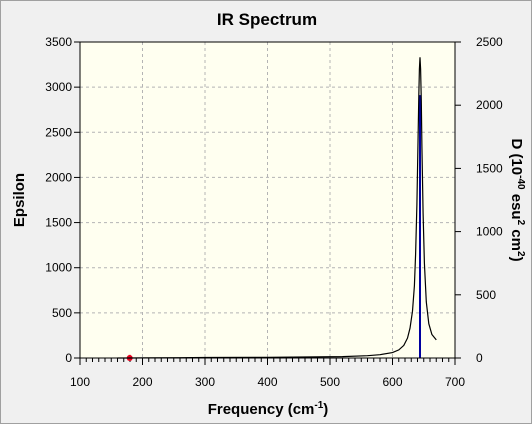 This screenshot has width=532, height=424. Describe the element at coordinates (489, 105) in the screenshot. I see `y-right-tick-label: 2000` at that location.